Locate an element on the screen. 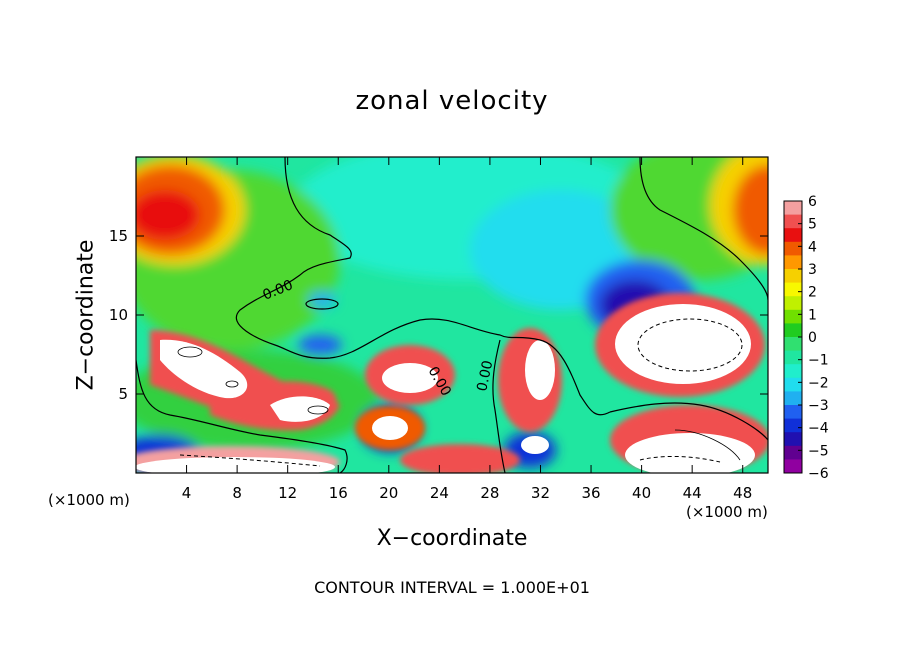 Image resolution: width=904 pixels, height=654 pixels. colorbar-tick-label: 4 is located at coordinates (812, 247).